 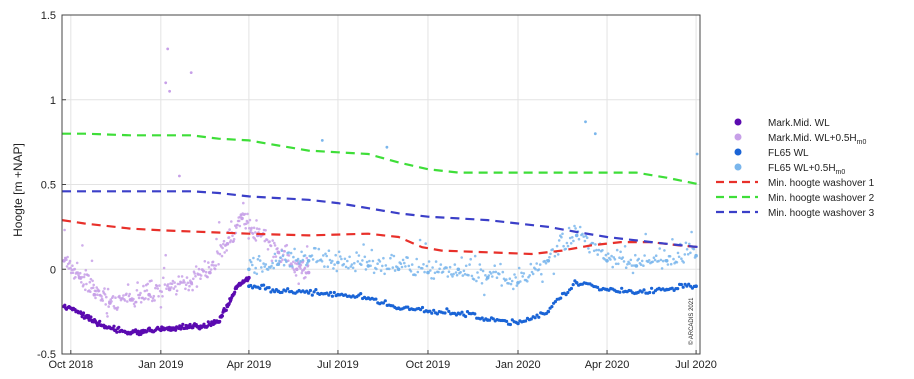 What do you see at coordinates (308, 293) in the screenshot?
I see `point-fl65-wl` at bounding box center [308, 293].